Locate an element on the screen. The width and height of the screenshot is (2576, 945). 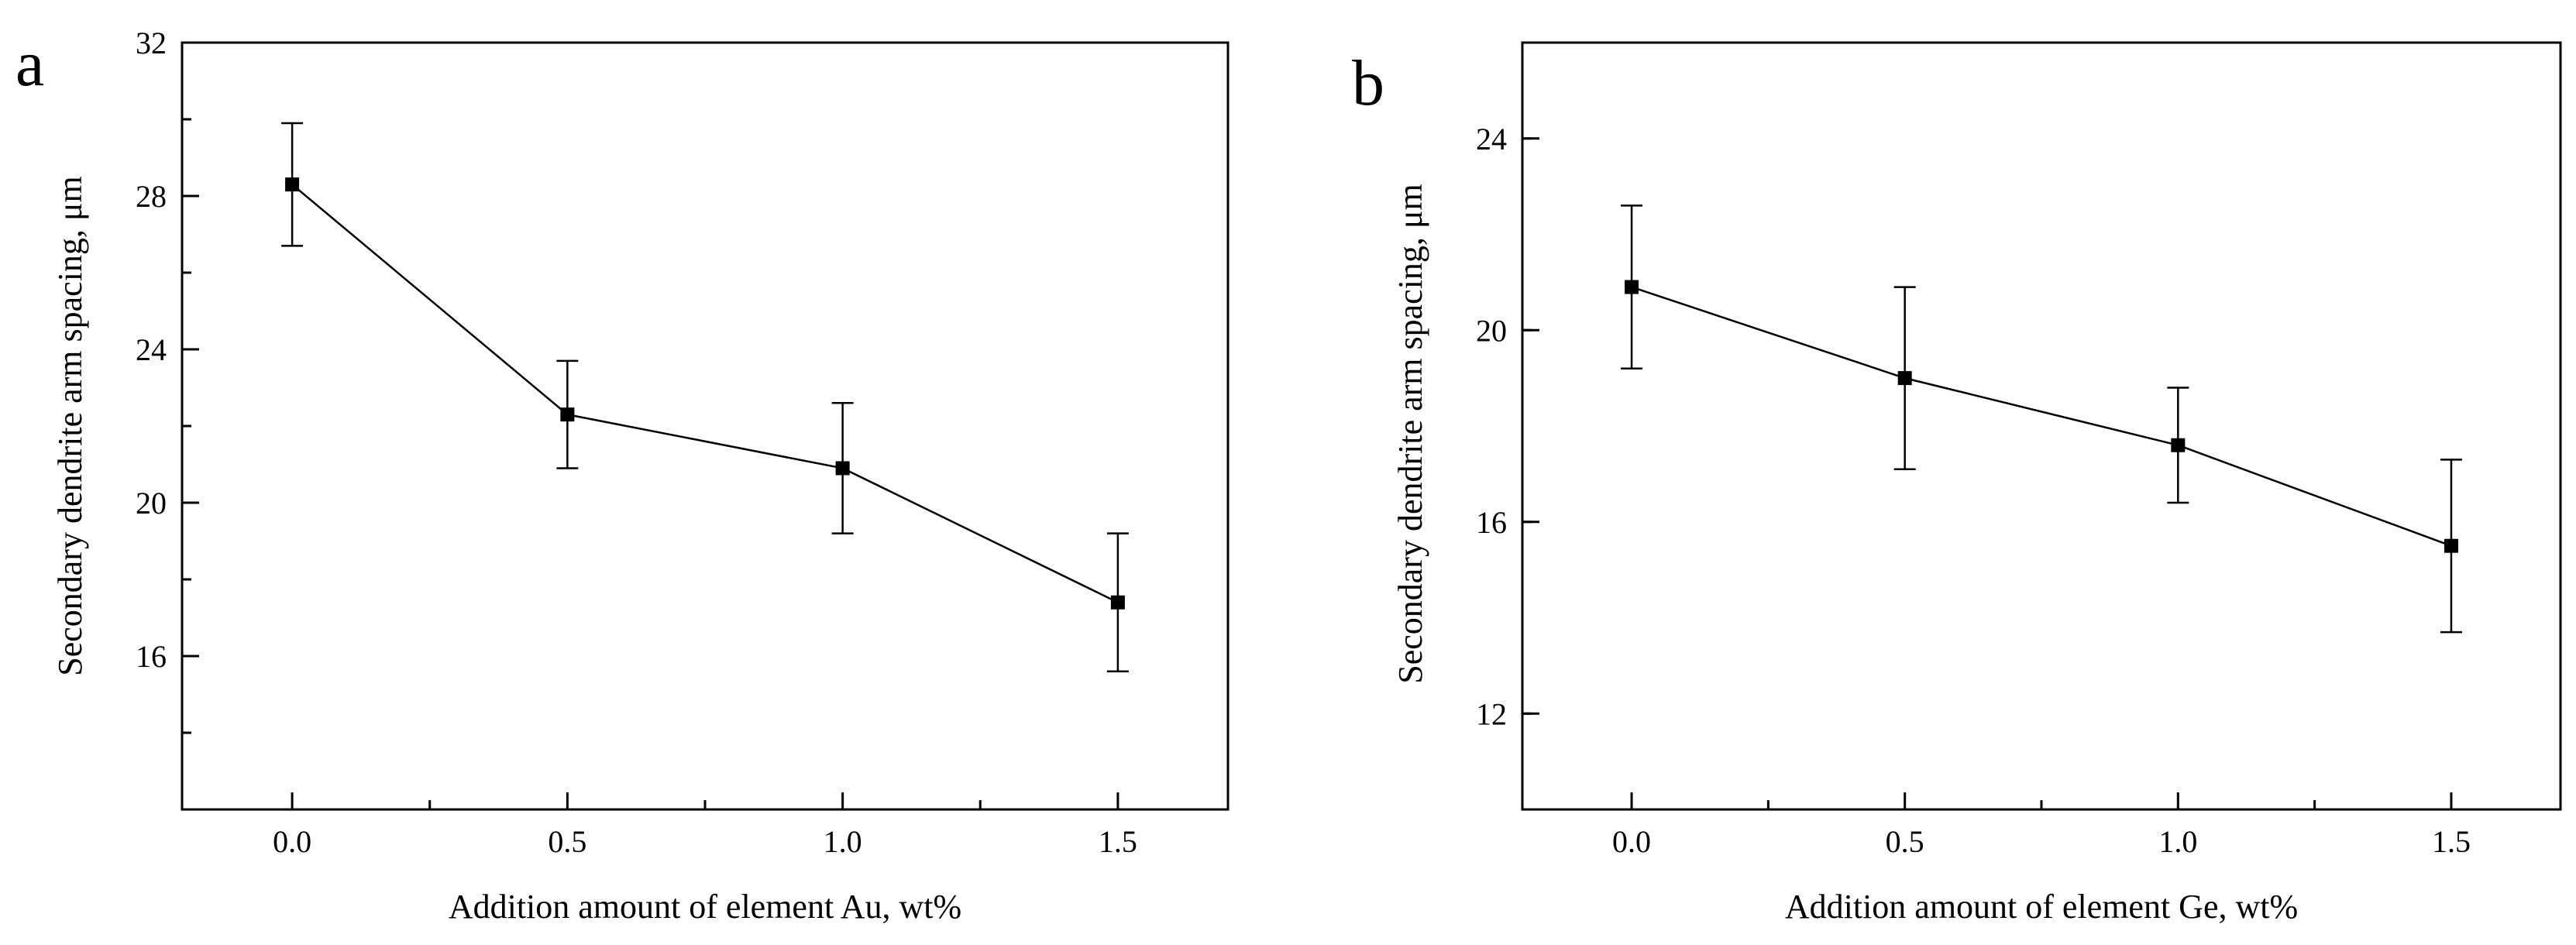
x-tick-label-a-3: 1.5 is located at coordinates (1118, 841).